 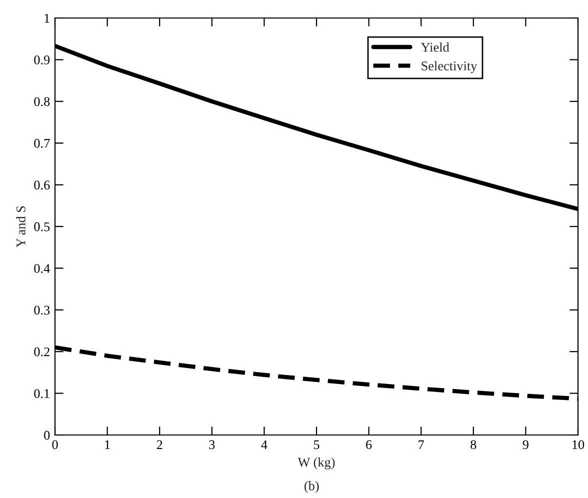 I want to click on x-tick-label: 10, so click(x=578, y=445).